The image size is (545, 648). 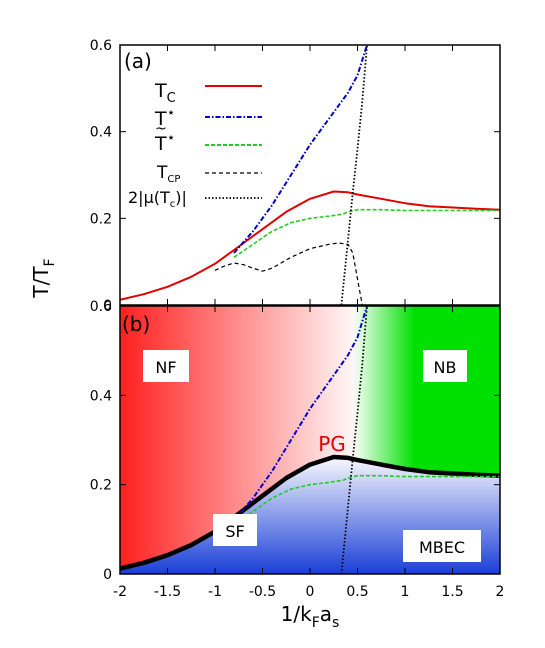 I want to click on sf-label: SF, so click(x=234, y=531).